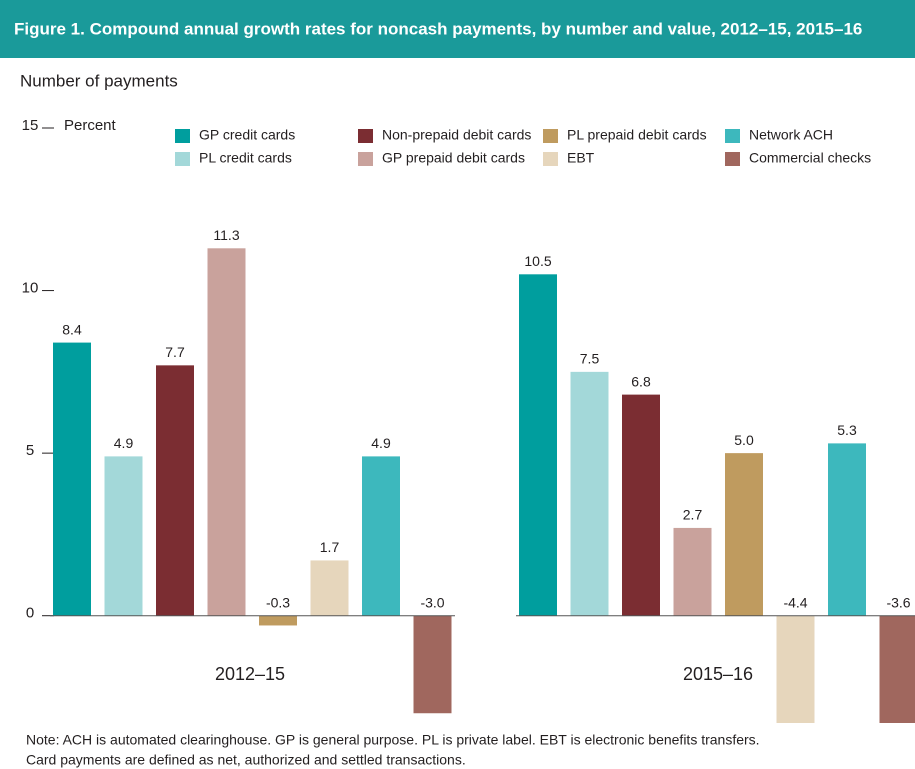 This screenshot has height=769, width=915. What do you see at coordinates (744, 440) in the screenshot?
I see `data-label: 5.0` at bounding box center [744, 440].